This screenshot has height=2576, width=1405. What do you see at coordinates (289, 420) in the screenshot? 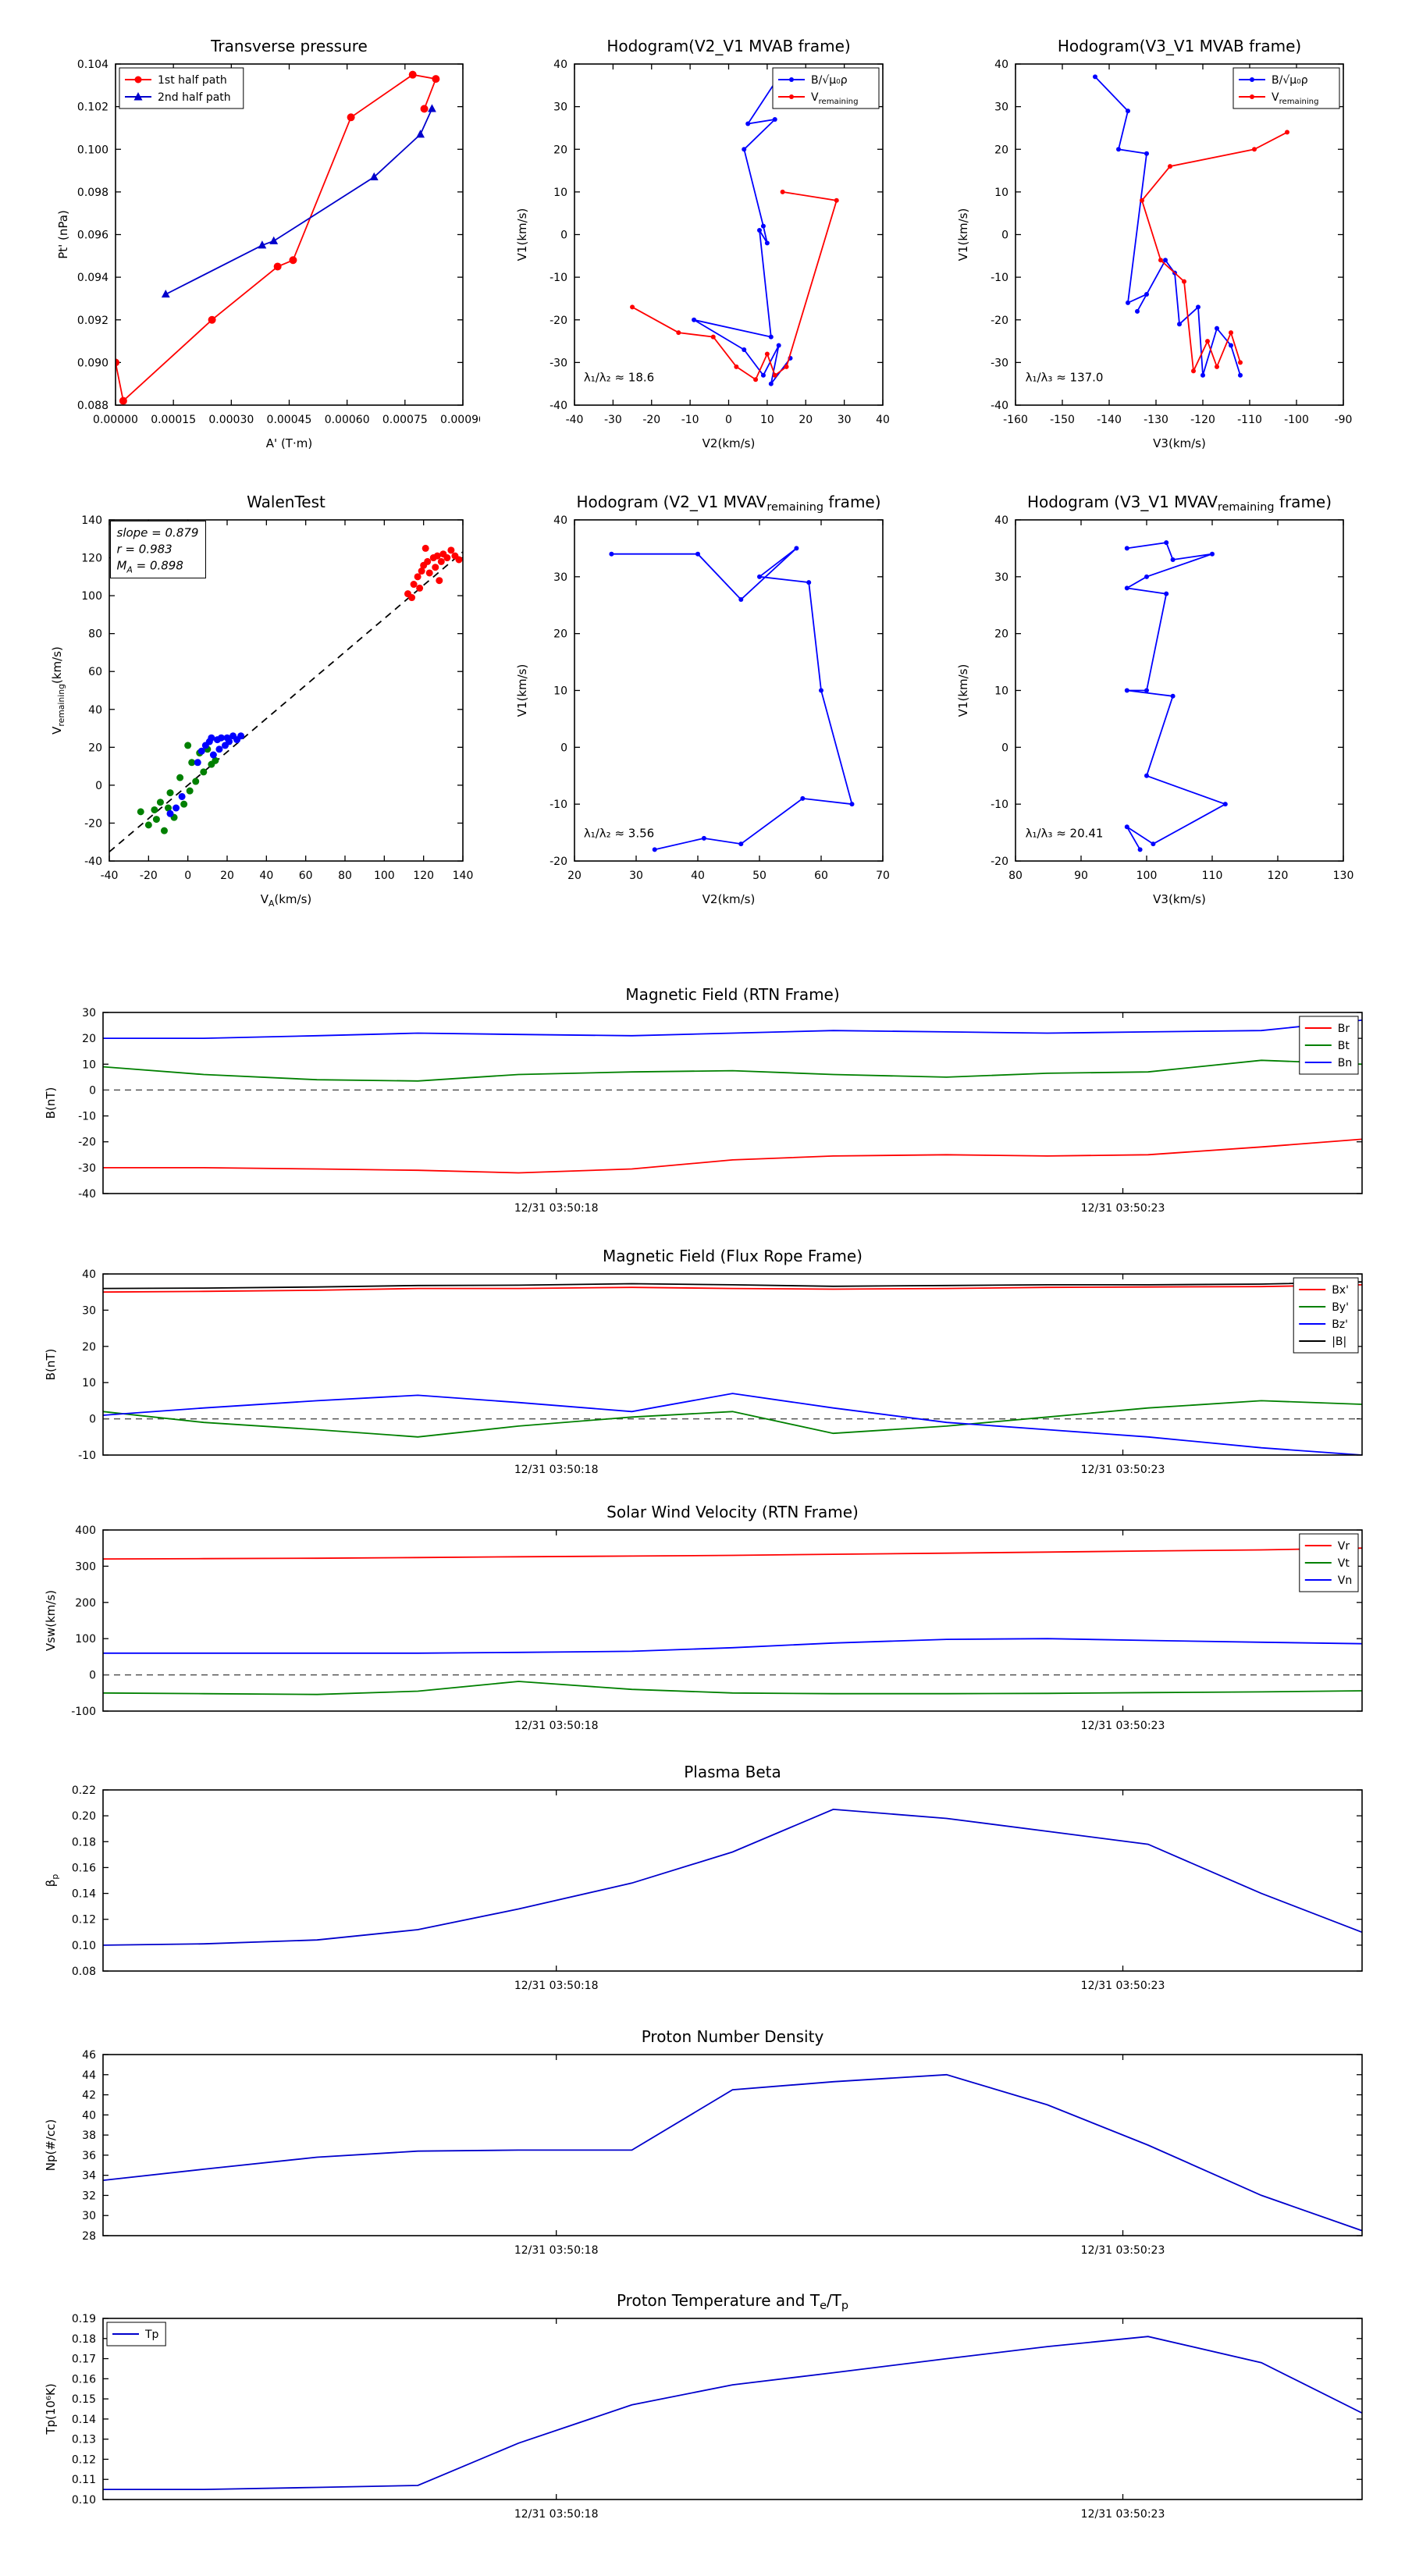
I see `svg-text: 0.00045` at bounding box center [289, 420].